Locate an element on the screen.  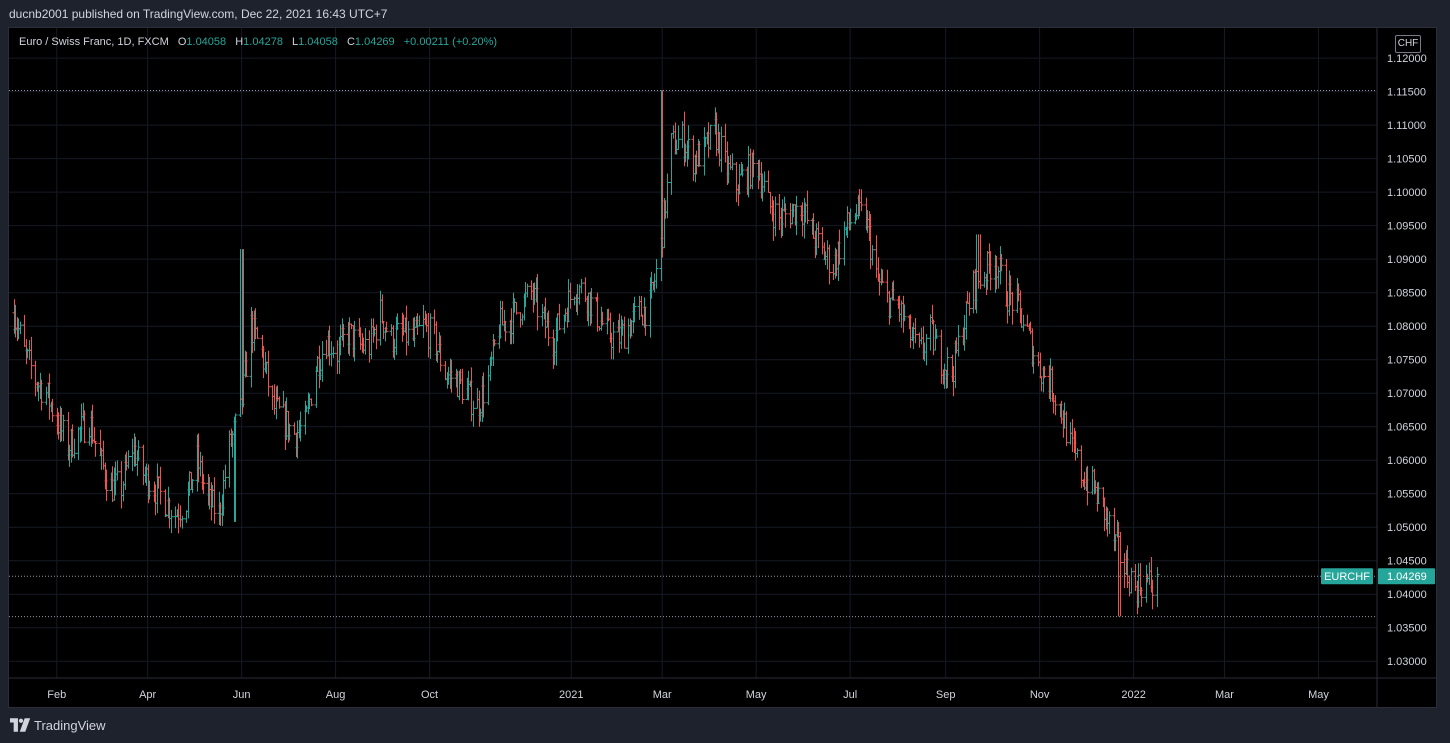
time-tick-label: Jul is located at coordinates (850, 695).